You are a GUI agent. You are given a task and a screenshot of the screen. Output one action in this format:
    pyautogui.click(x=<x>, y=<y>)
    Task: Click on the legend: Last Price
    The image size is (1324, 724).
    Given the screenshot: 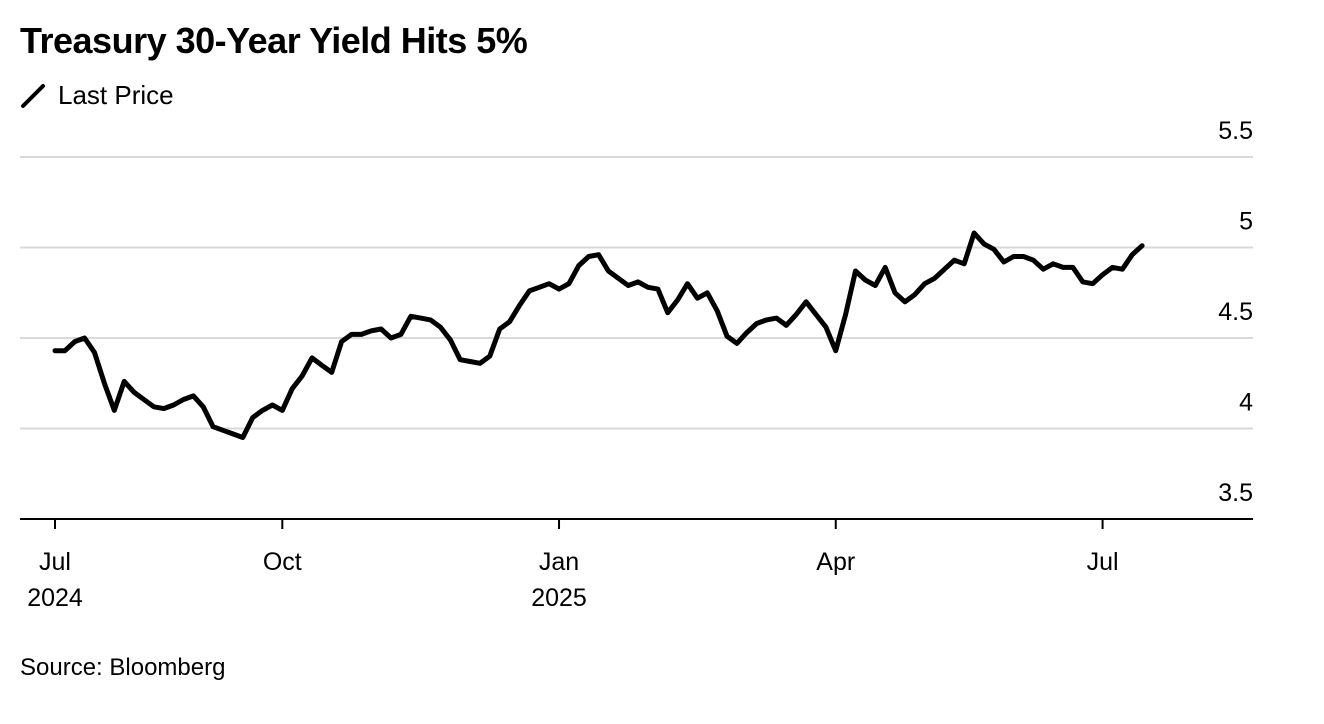 What is the action you would take?
    pyautogui.click(x=97, y=95)
    